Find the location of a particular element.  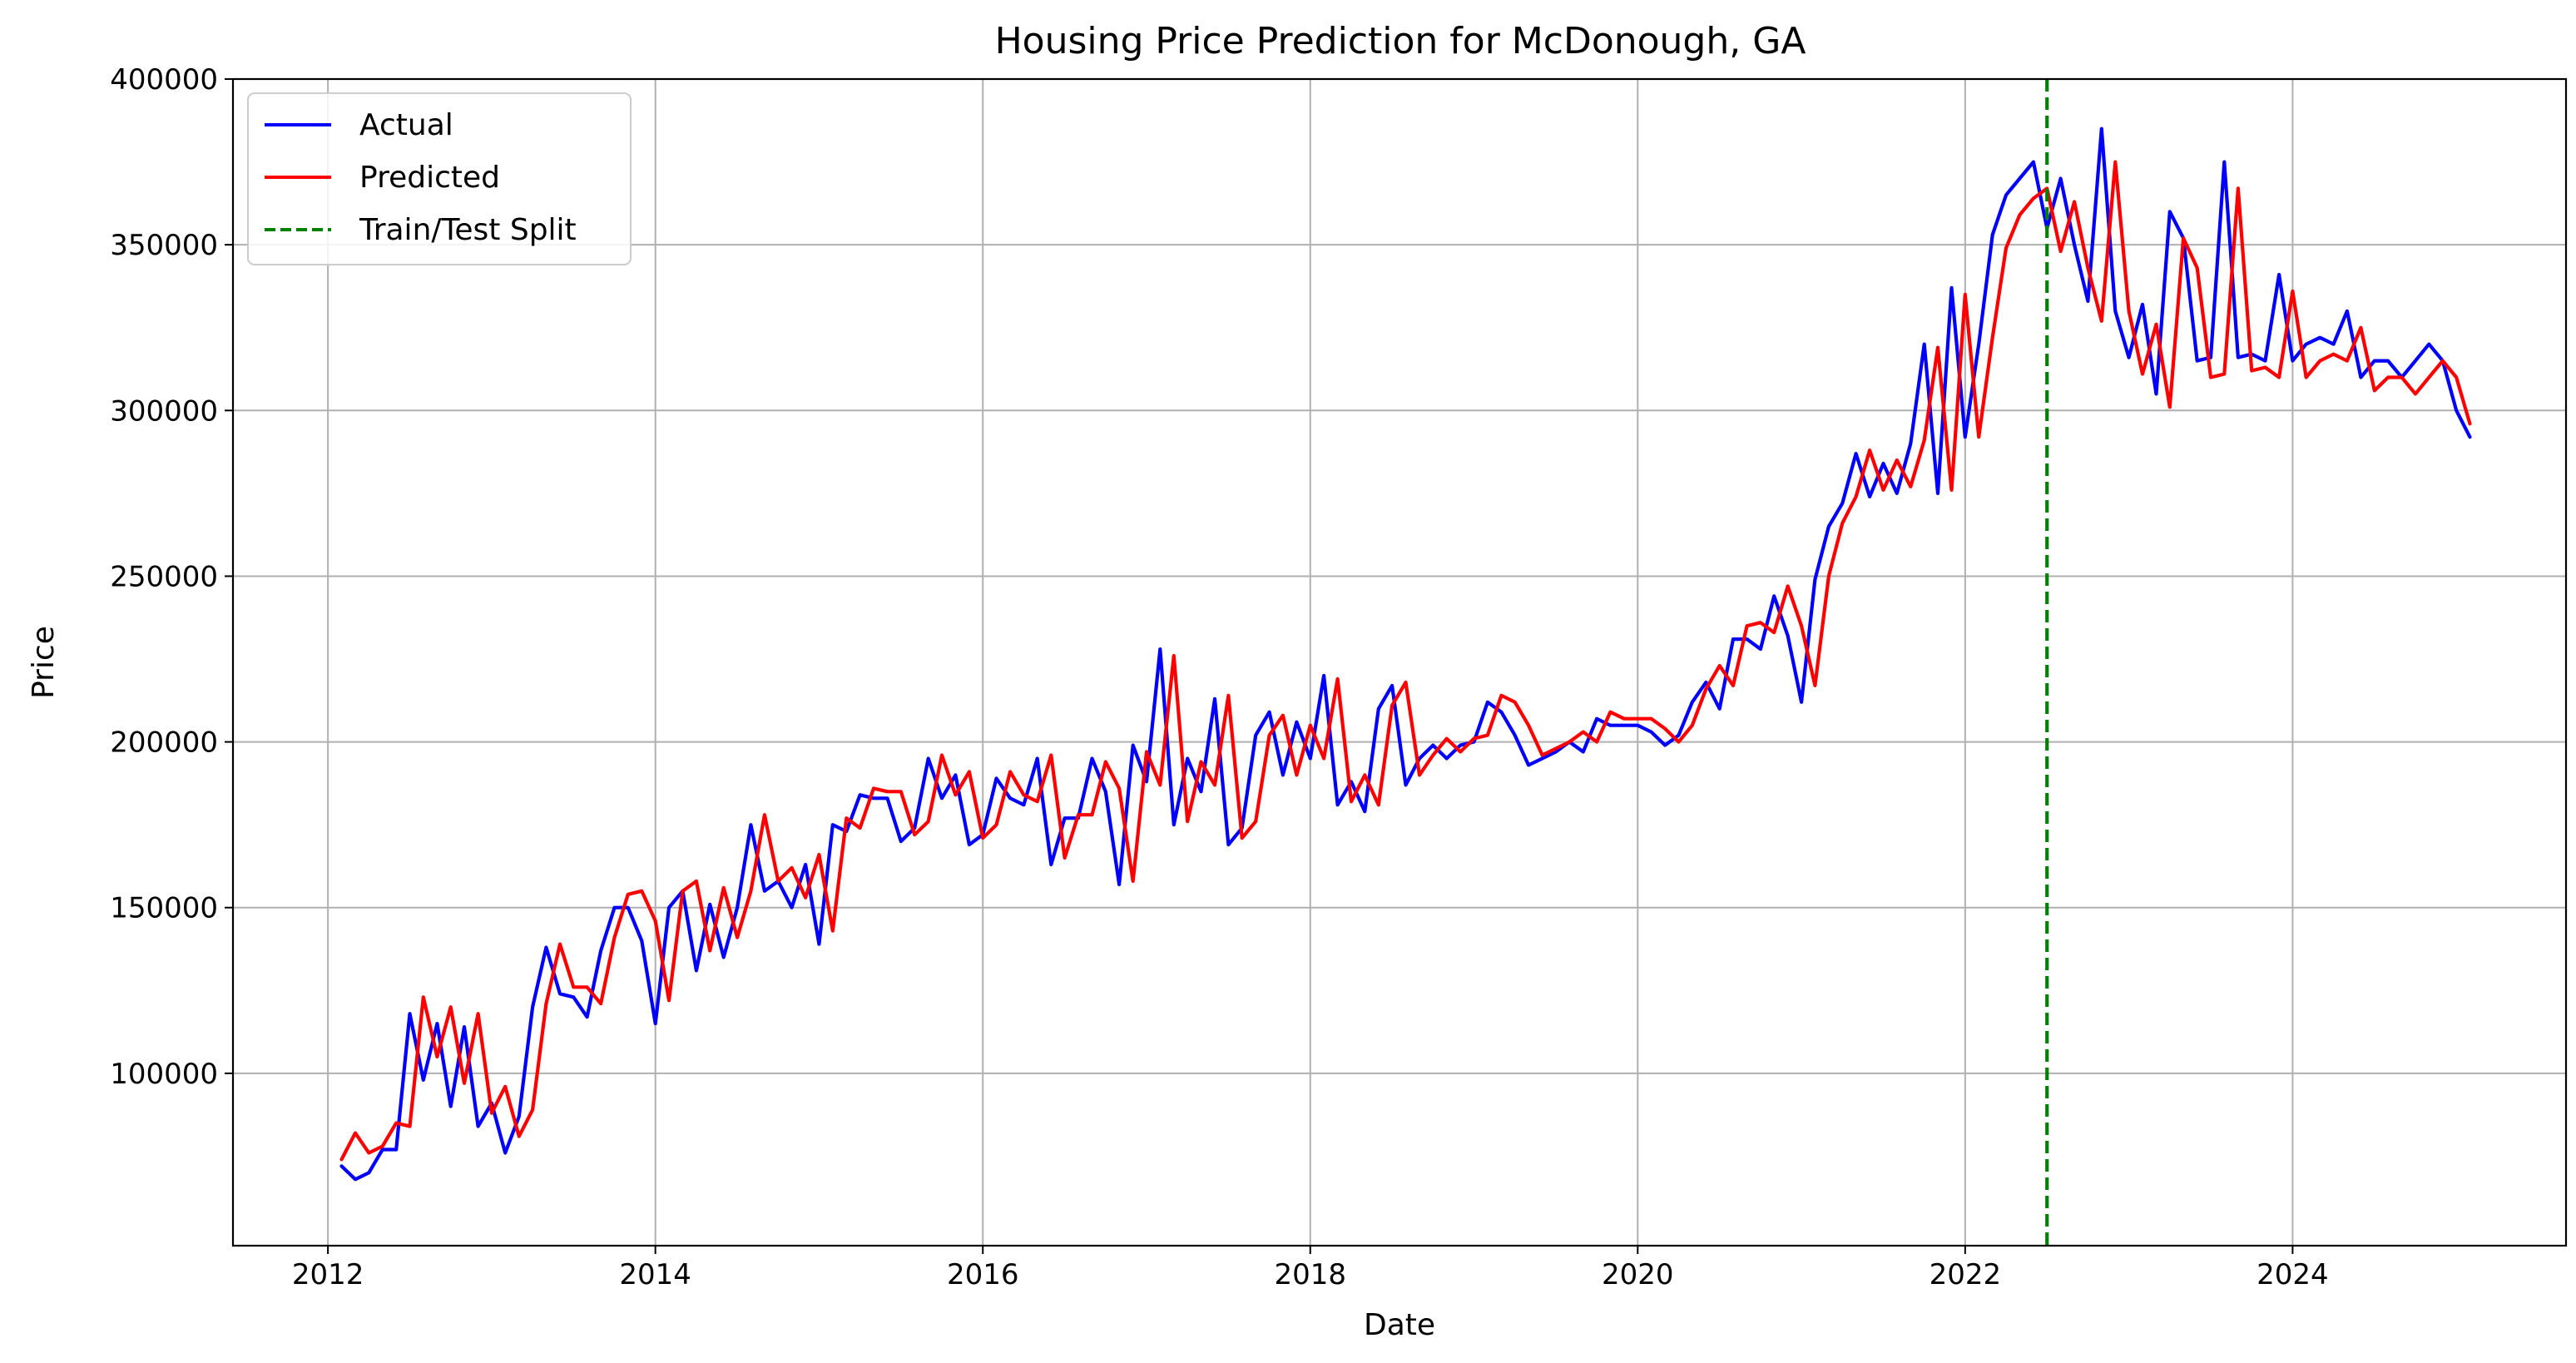

legend-label-split: Train/Test Split is located at coordinates (468, 230).